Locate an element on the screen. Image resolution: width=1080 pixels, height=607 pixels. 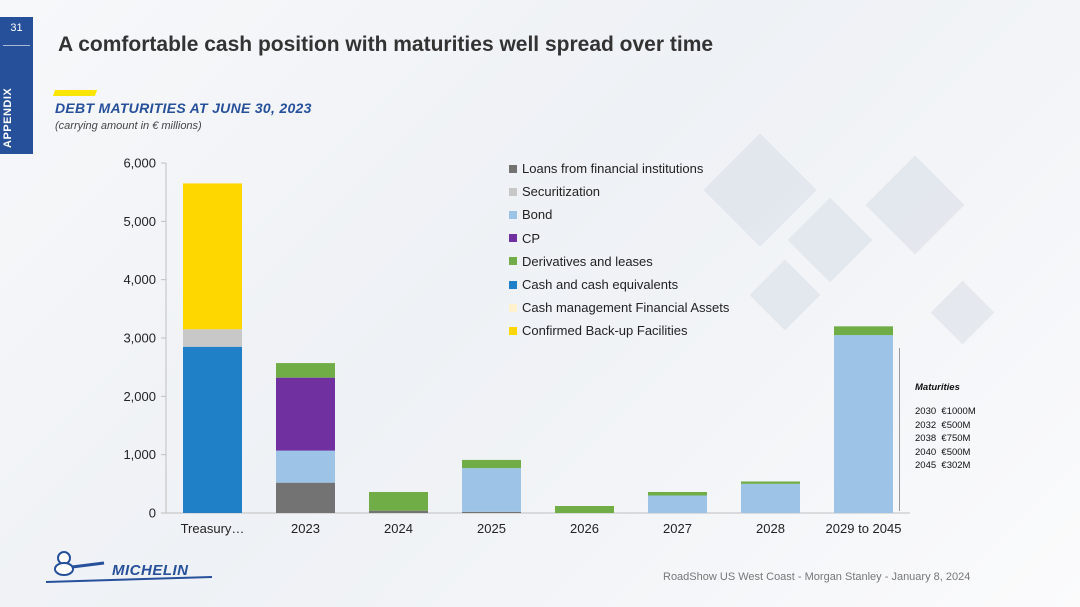
legend-label: Loans from financial institutions is located at coordinates (613, 169).